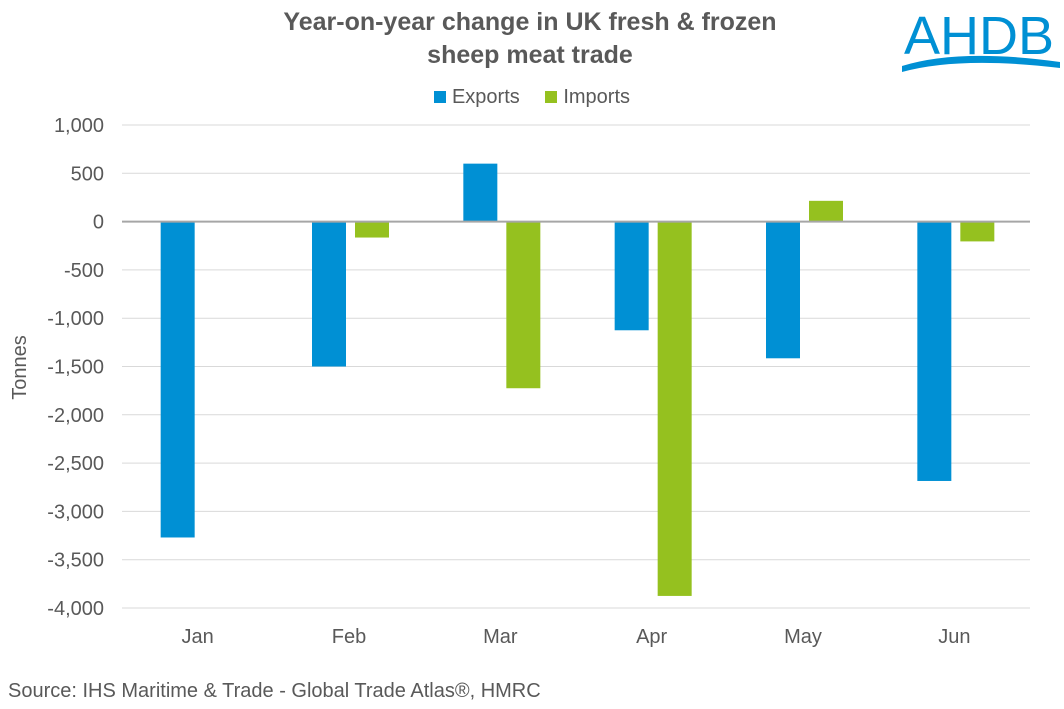  Describe the element at coordinates (75, 609) in the screenshot. I see `y-tick-label: -4,000` at that location.